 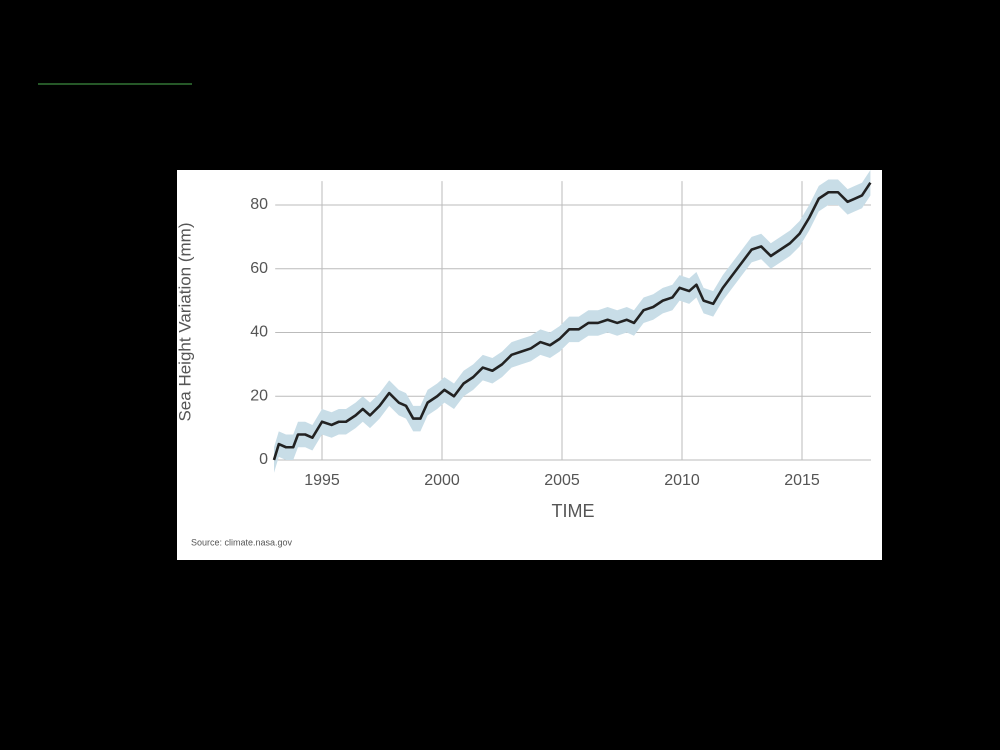 What do you see at coordinates (259, 268) in the screenshot?
I see `y-tick-label: 60` at bounding box center [259, 268].